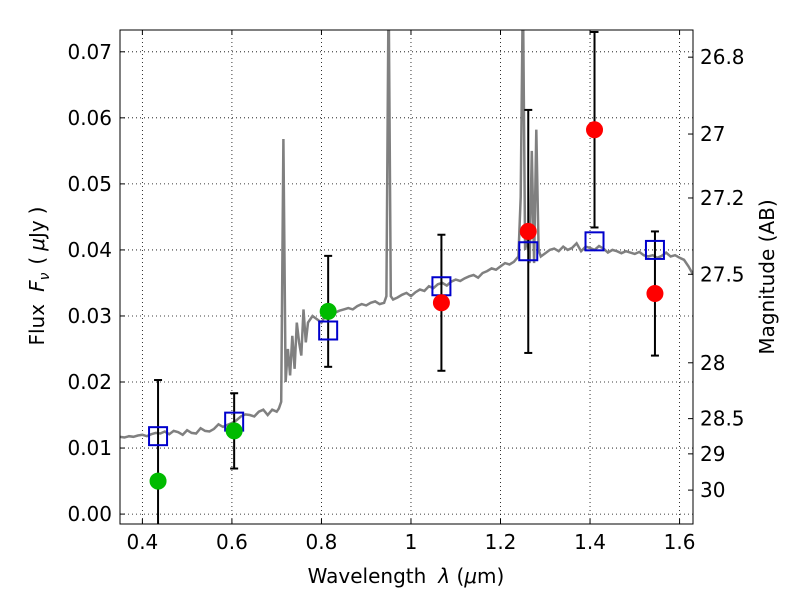 Image resolution: width=800 pixels, height=600 pixels. What do you see at coordinates (767, 276) in the screenshot?
I see `y-axis-right-title: Magnitude (AB)` at bounding box center [767, 276].